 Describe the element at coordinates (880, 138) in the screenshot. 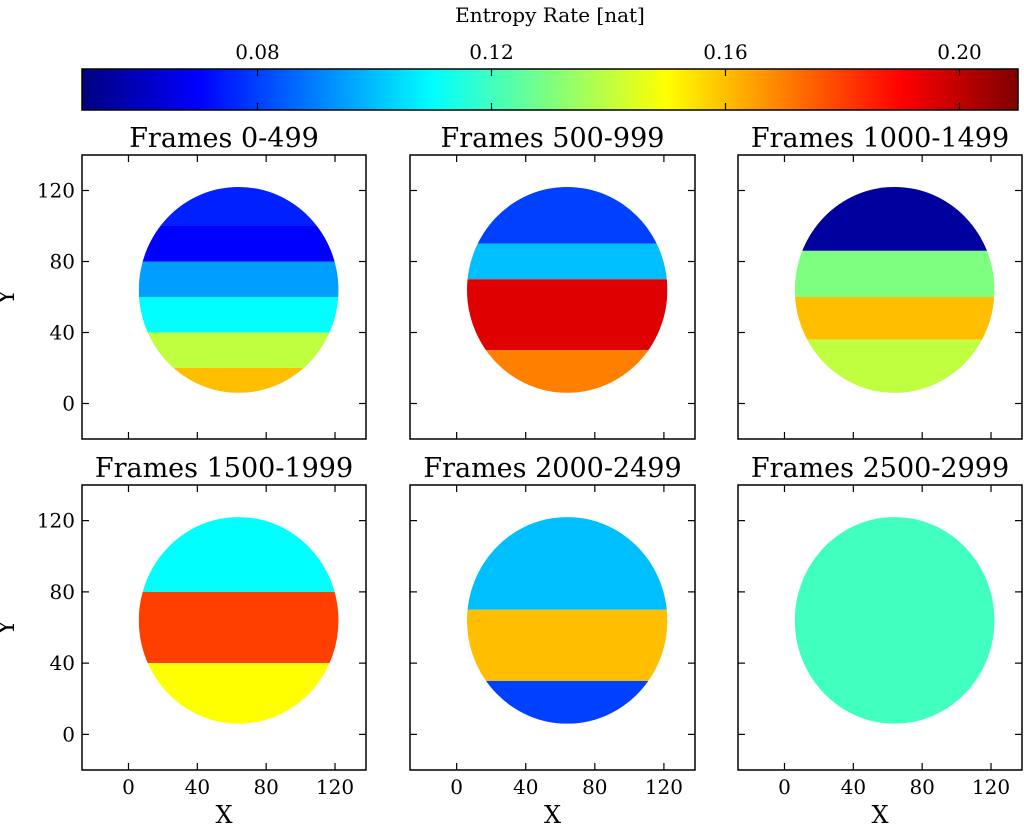

I see `panel-title: Frames 1000-1499` at that location.